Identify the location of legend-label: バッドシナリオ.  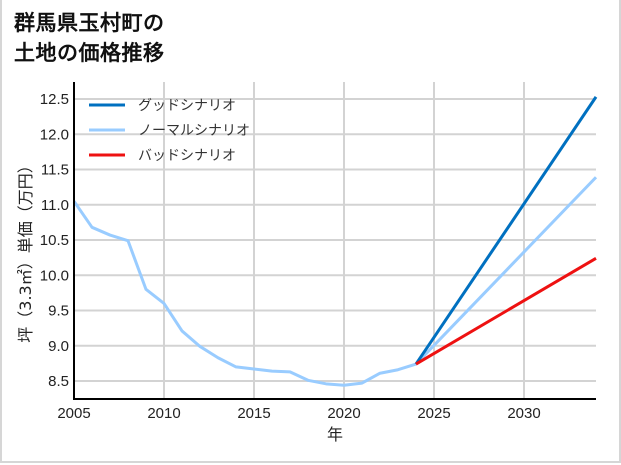
(187, 156).